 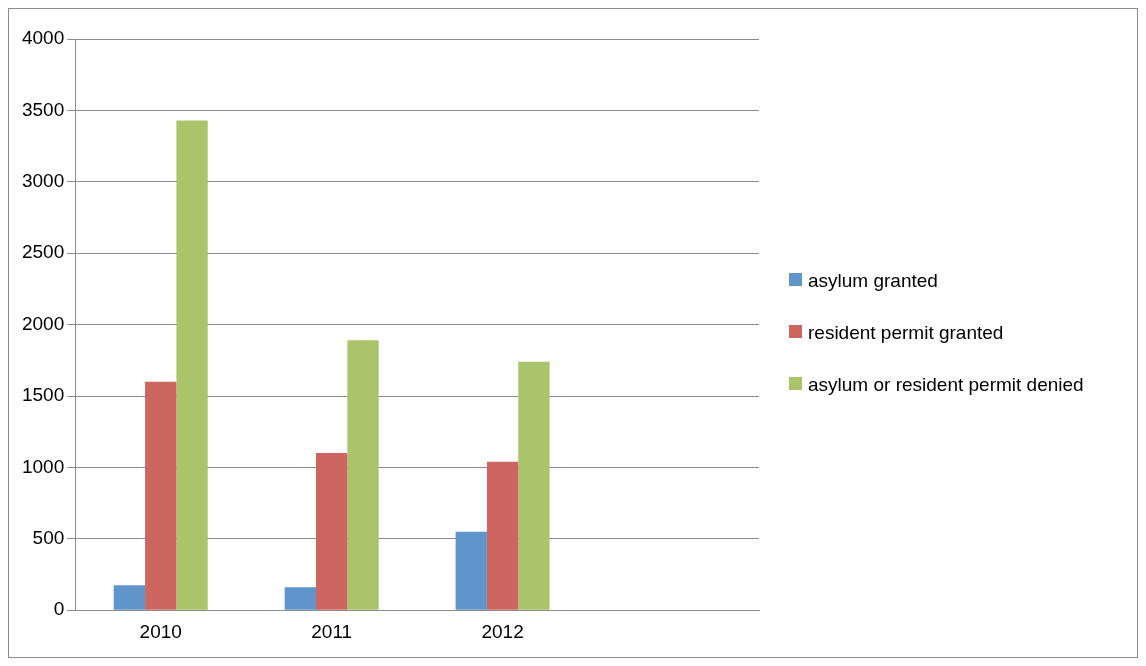 What do you see at coordinates (43, 252) in the screenshot?
I see `y-tick-label: 2500` at bounding box center [43, 252].